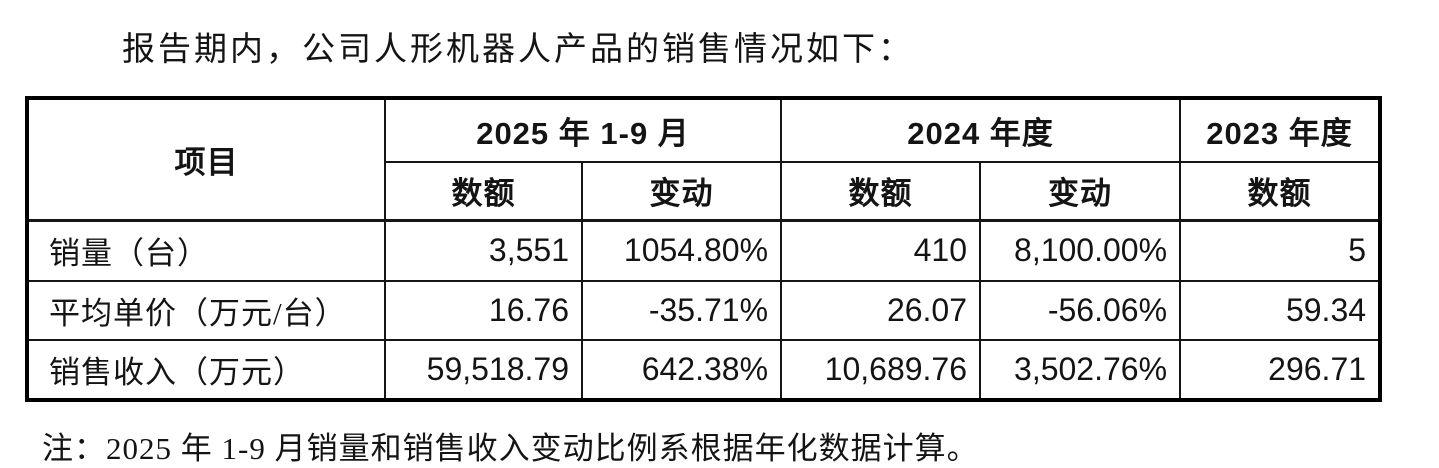 Image resolution: width=1439 pixels, height=468 pixels. What do you see at coordinates (681, 250) in the screenshot?
I see `cell-2025-change: 1054.80%` at bounding box center [681, 250].